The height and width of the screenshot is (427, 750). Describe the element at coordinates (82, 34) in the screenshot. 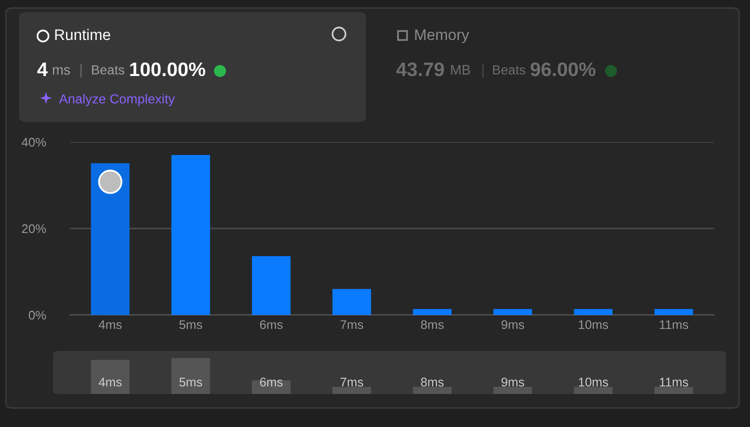

I see `text: Runtime` at that location.